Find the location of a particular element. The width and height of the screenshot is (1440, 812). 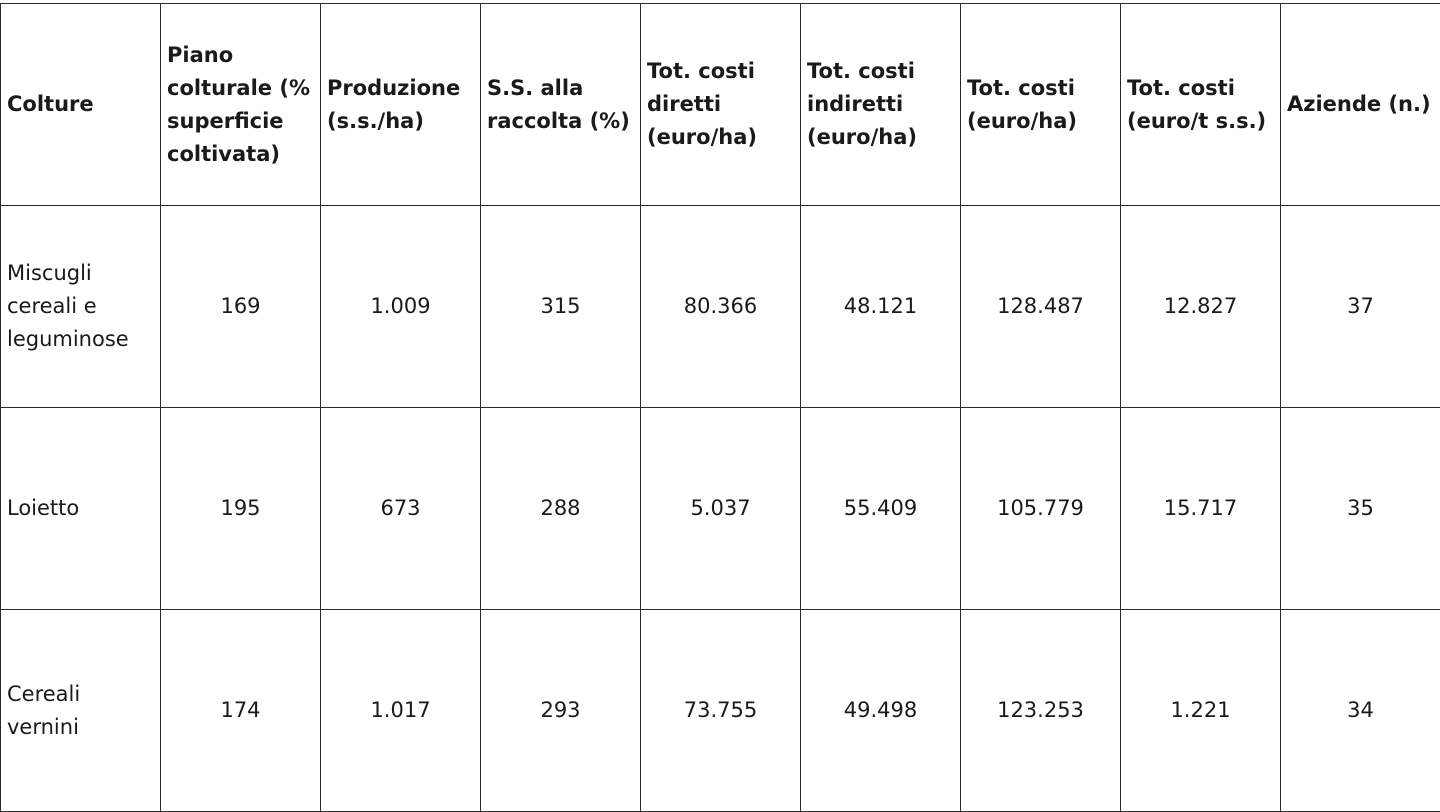

cell-produzione: 1.017 is located at coordinates (401, 711).